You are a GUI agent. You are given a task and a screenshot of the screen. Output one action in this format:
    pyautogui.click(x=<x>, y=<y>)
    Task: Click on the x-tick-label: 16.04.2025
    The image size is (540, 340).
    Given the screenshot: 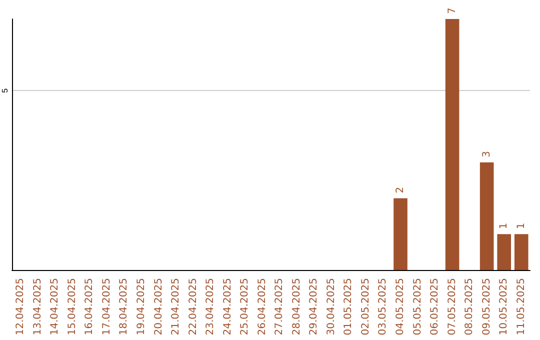 What is the action you would take?
    pyautogui.click(x=90, y=307)
    